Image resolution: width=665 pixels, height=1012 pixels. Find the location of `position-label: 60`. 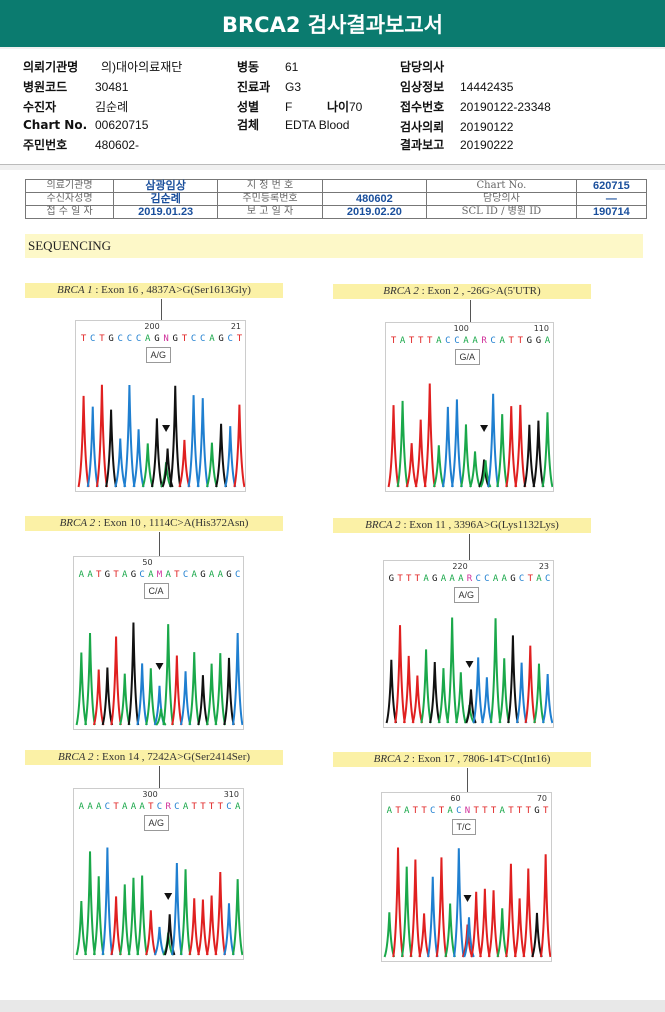

position-label: 60 is located at coordinates (455, 798).